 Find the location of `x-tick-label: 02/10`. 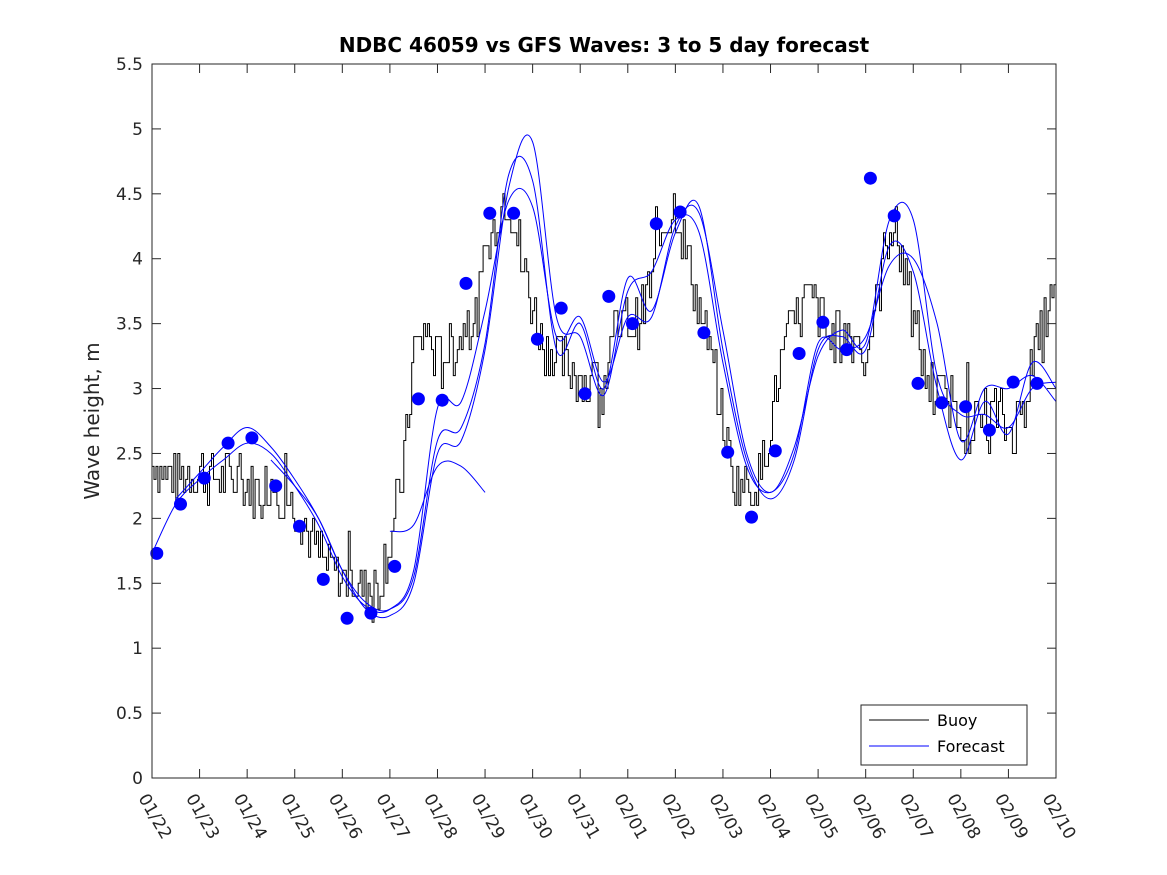

x-tick-label: 02/10 is located at coordinates (1059, 817).